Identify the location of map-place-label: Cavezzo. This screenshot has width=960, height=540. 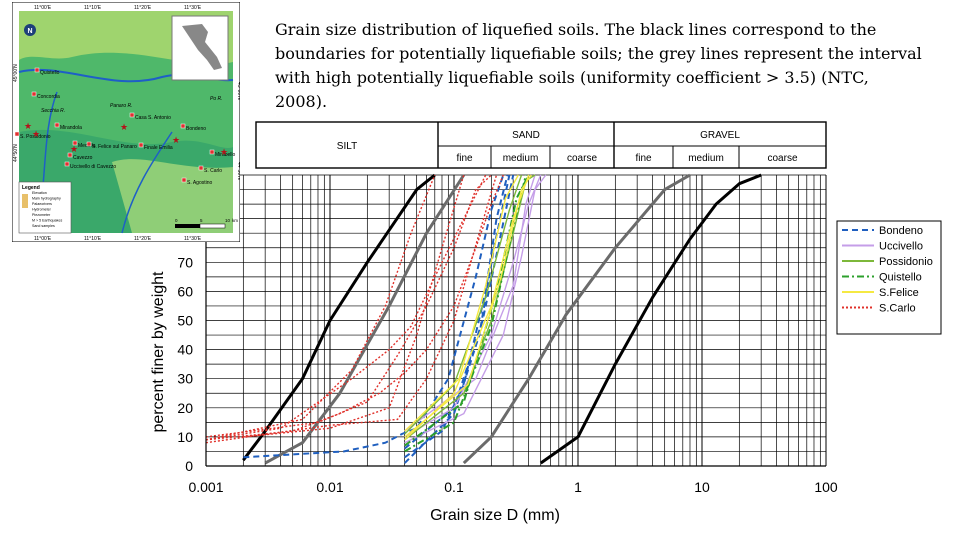
(83, 158).